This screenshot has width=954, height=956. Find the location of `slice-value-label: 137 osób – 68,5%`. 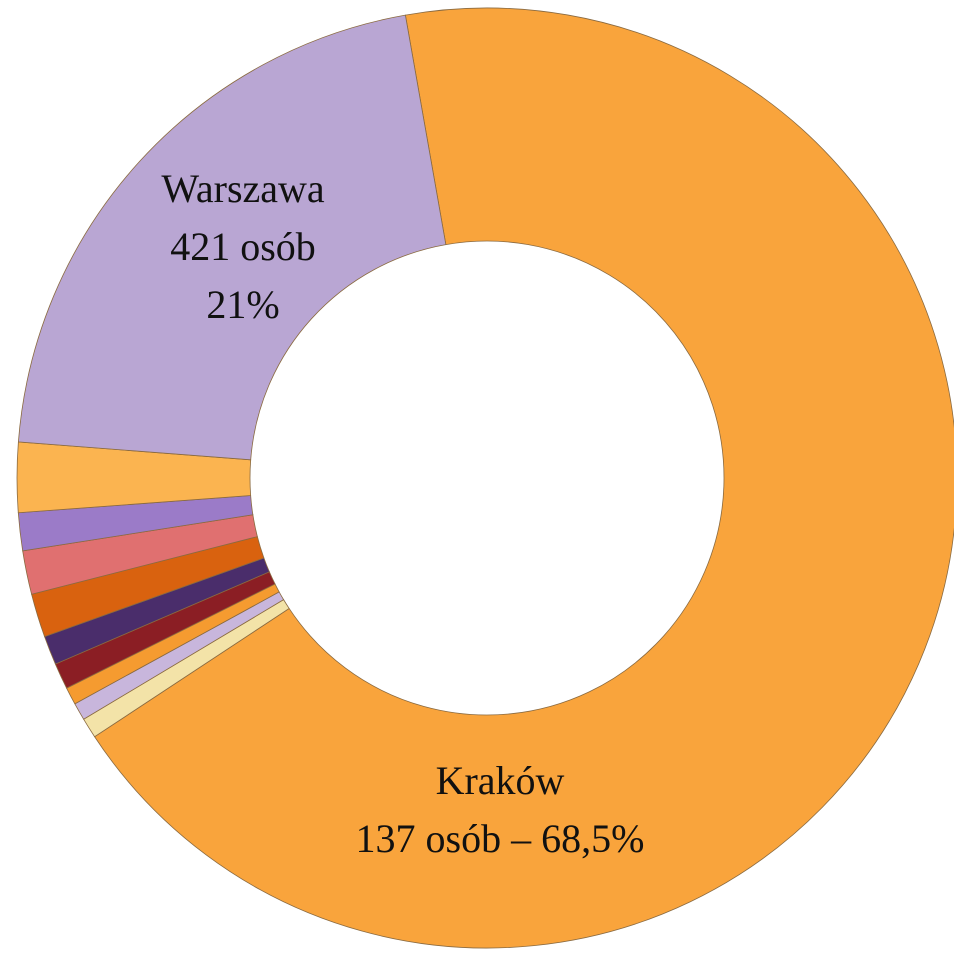

slice-value-label: 137 osób – 68,5% is located at coordinates (500, 838).